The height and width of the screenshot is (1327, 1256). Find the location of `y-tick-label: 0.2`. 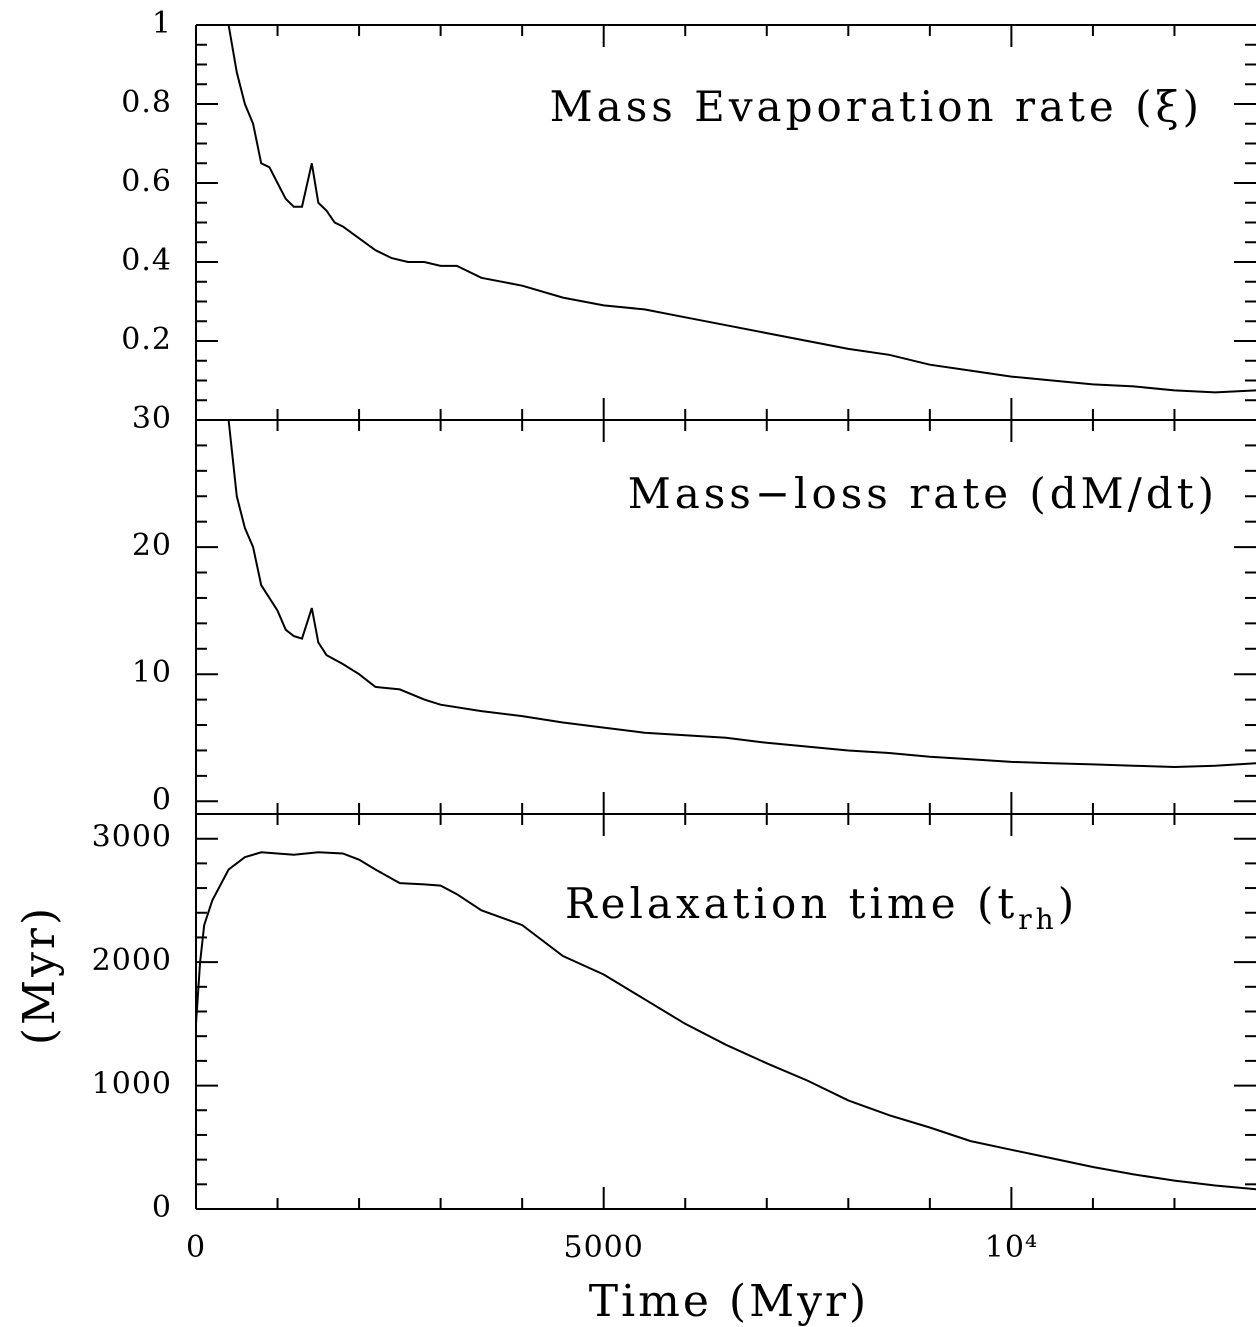

y-tick-label: 0.2 is located at coordinates (146, 339).